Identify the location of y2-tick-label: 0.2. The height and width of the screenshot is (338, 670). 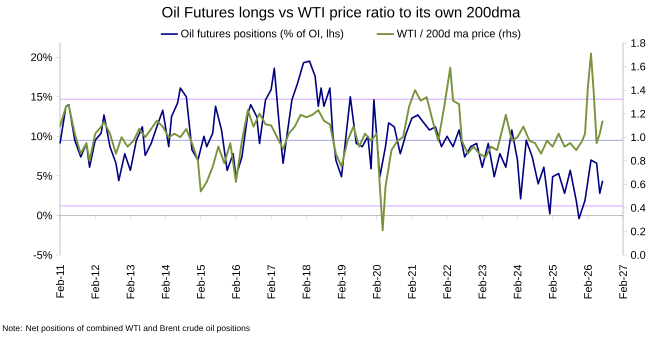
(638, 232).